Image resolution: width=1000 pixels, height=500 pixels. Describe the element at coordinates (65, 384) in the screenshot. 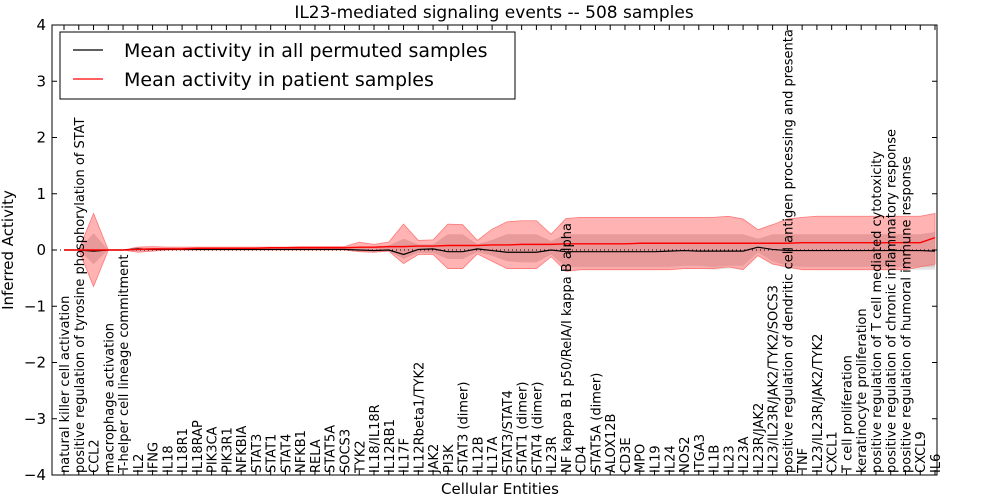

I see `category-label: natural killer cell activation` at that location.